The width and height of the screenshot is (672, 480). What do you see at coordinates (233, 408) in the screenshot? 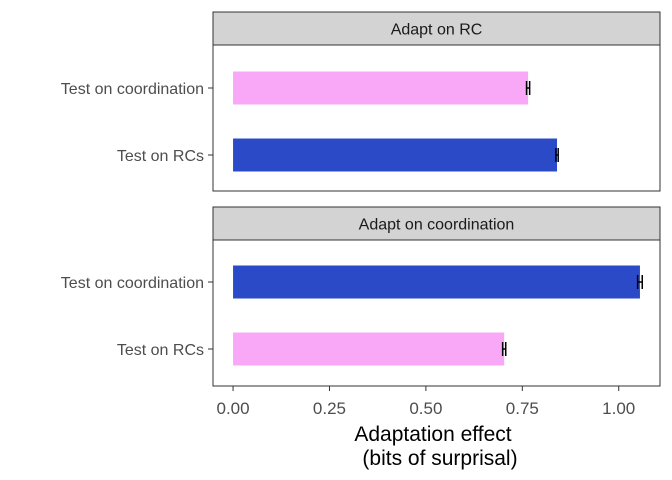
I see `x-tick-label: 0.00` at bounding box center [233, 408].